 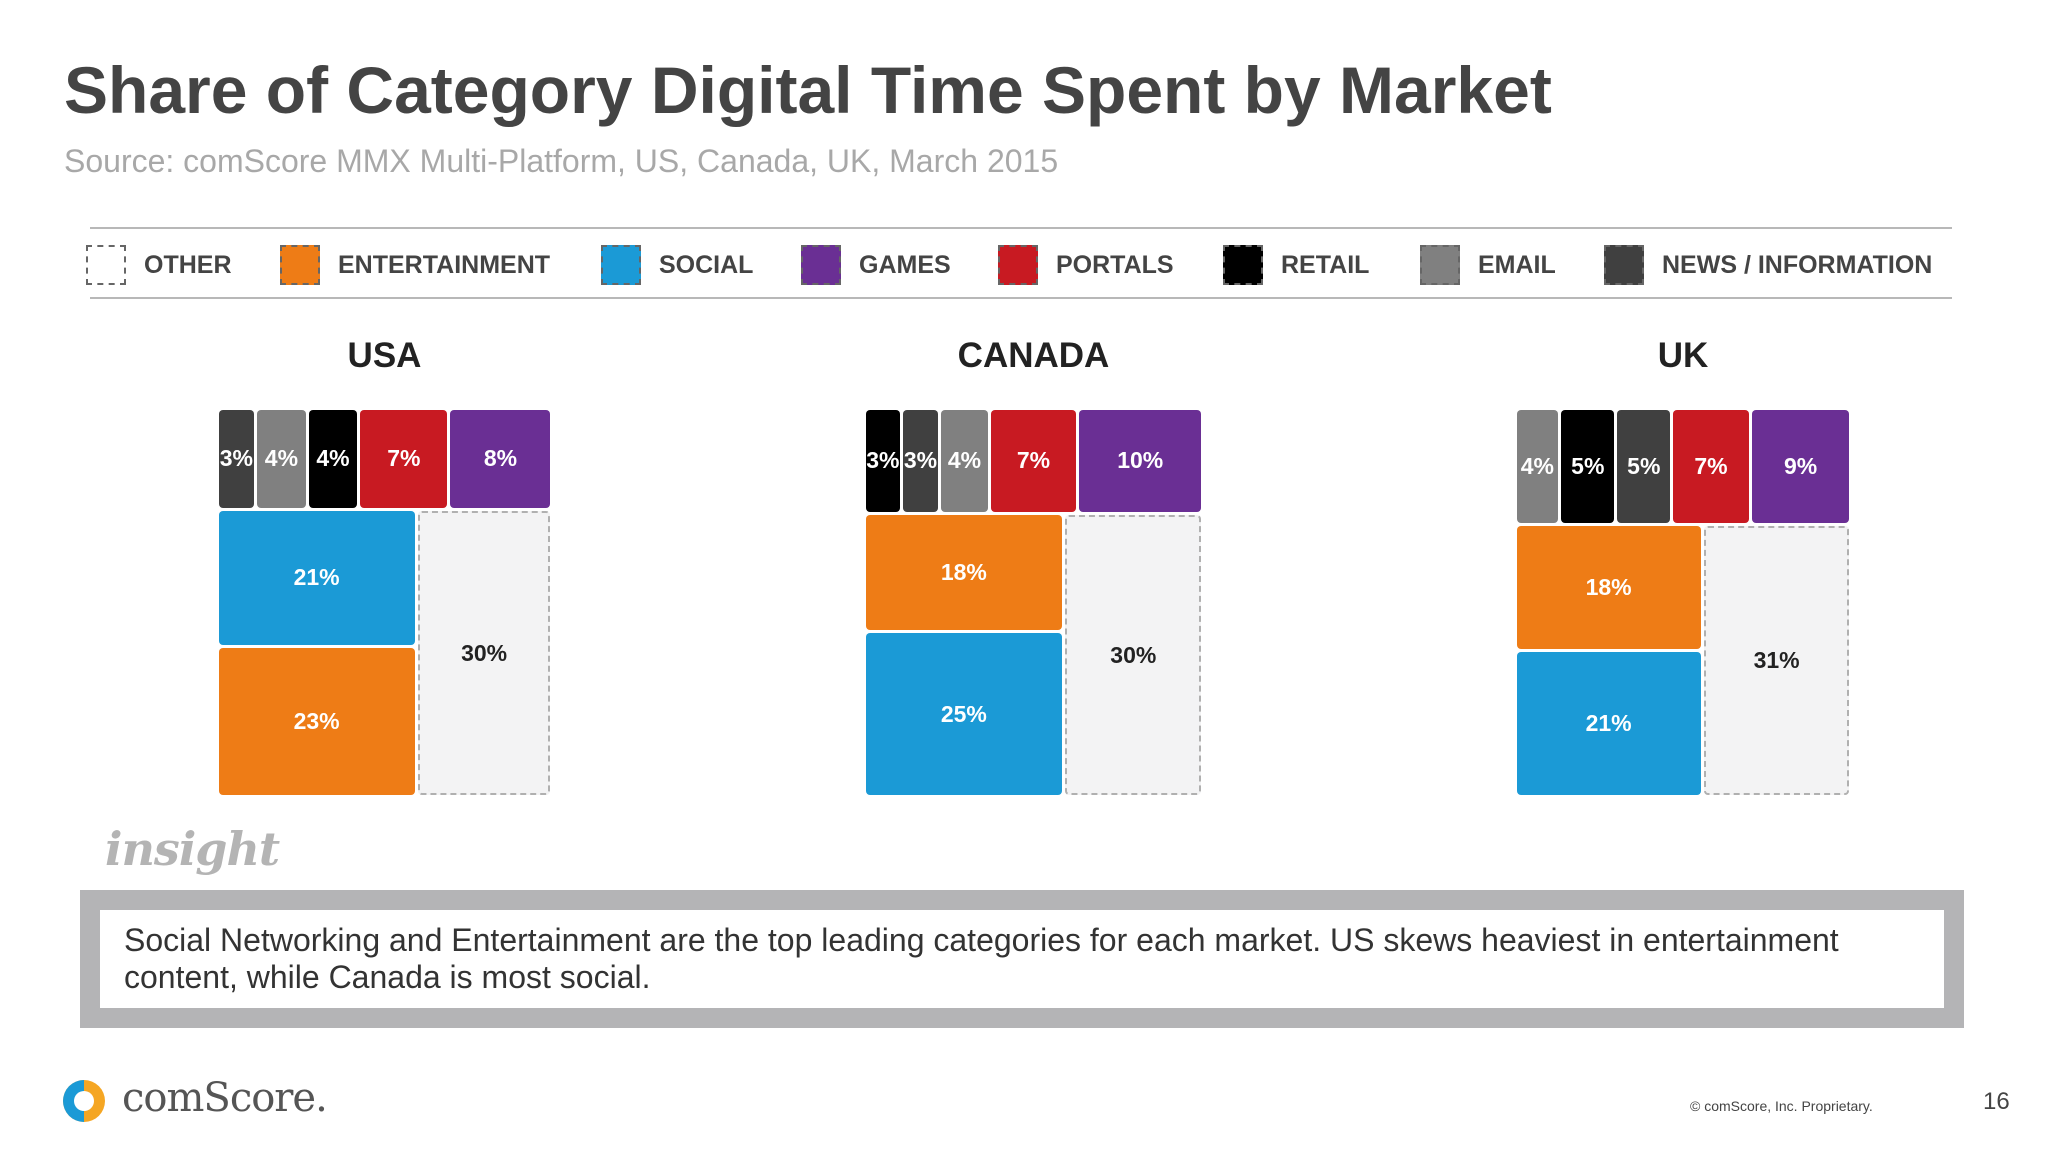 I want to click on legend-label-news-information: NEWS / INFORMATION, so click(x=1797, y=265).